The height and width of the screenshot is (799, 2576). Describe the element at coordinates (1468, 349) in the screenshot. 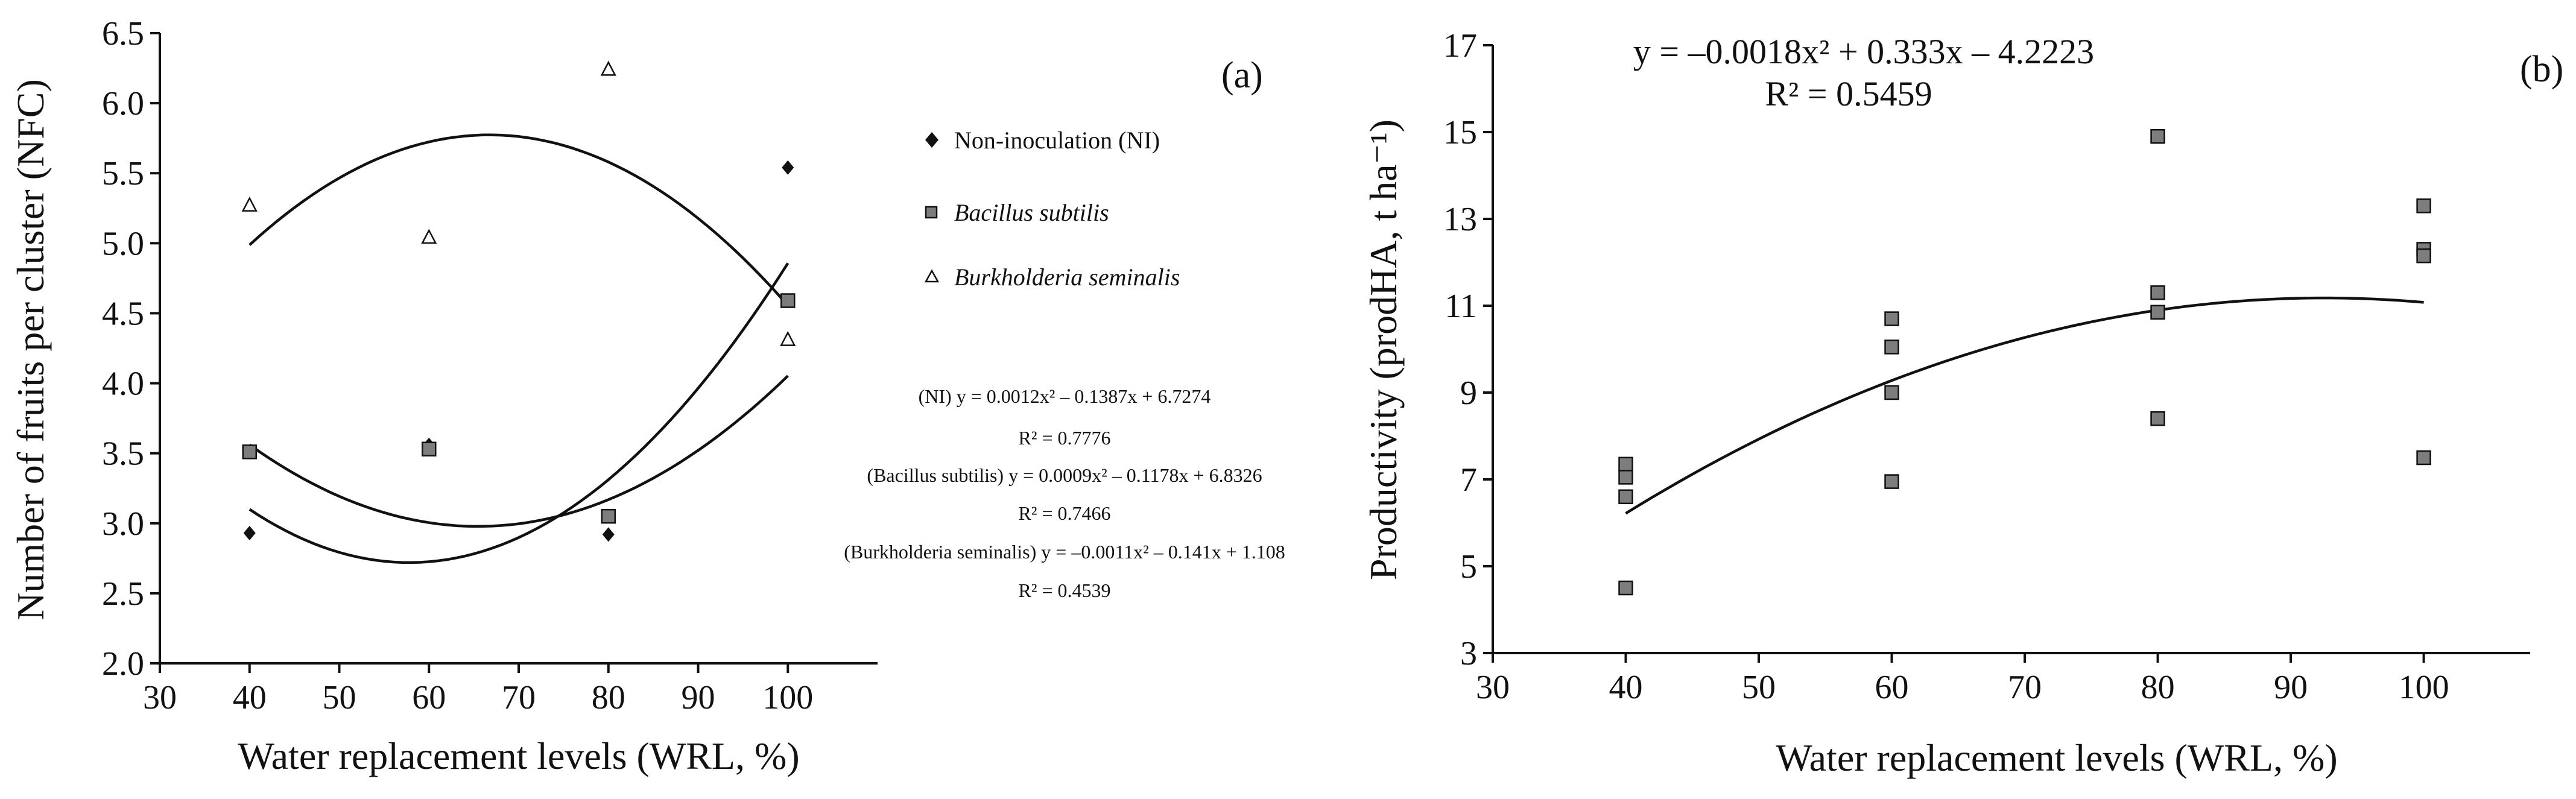

I see `y-ticks: 3 5 7 9 11 13 15 17` at that location.